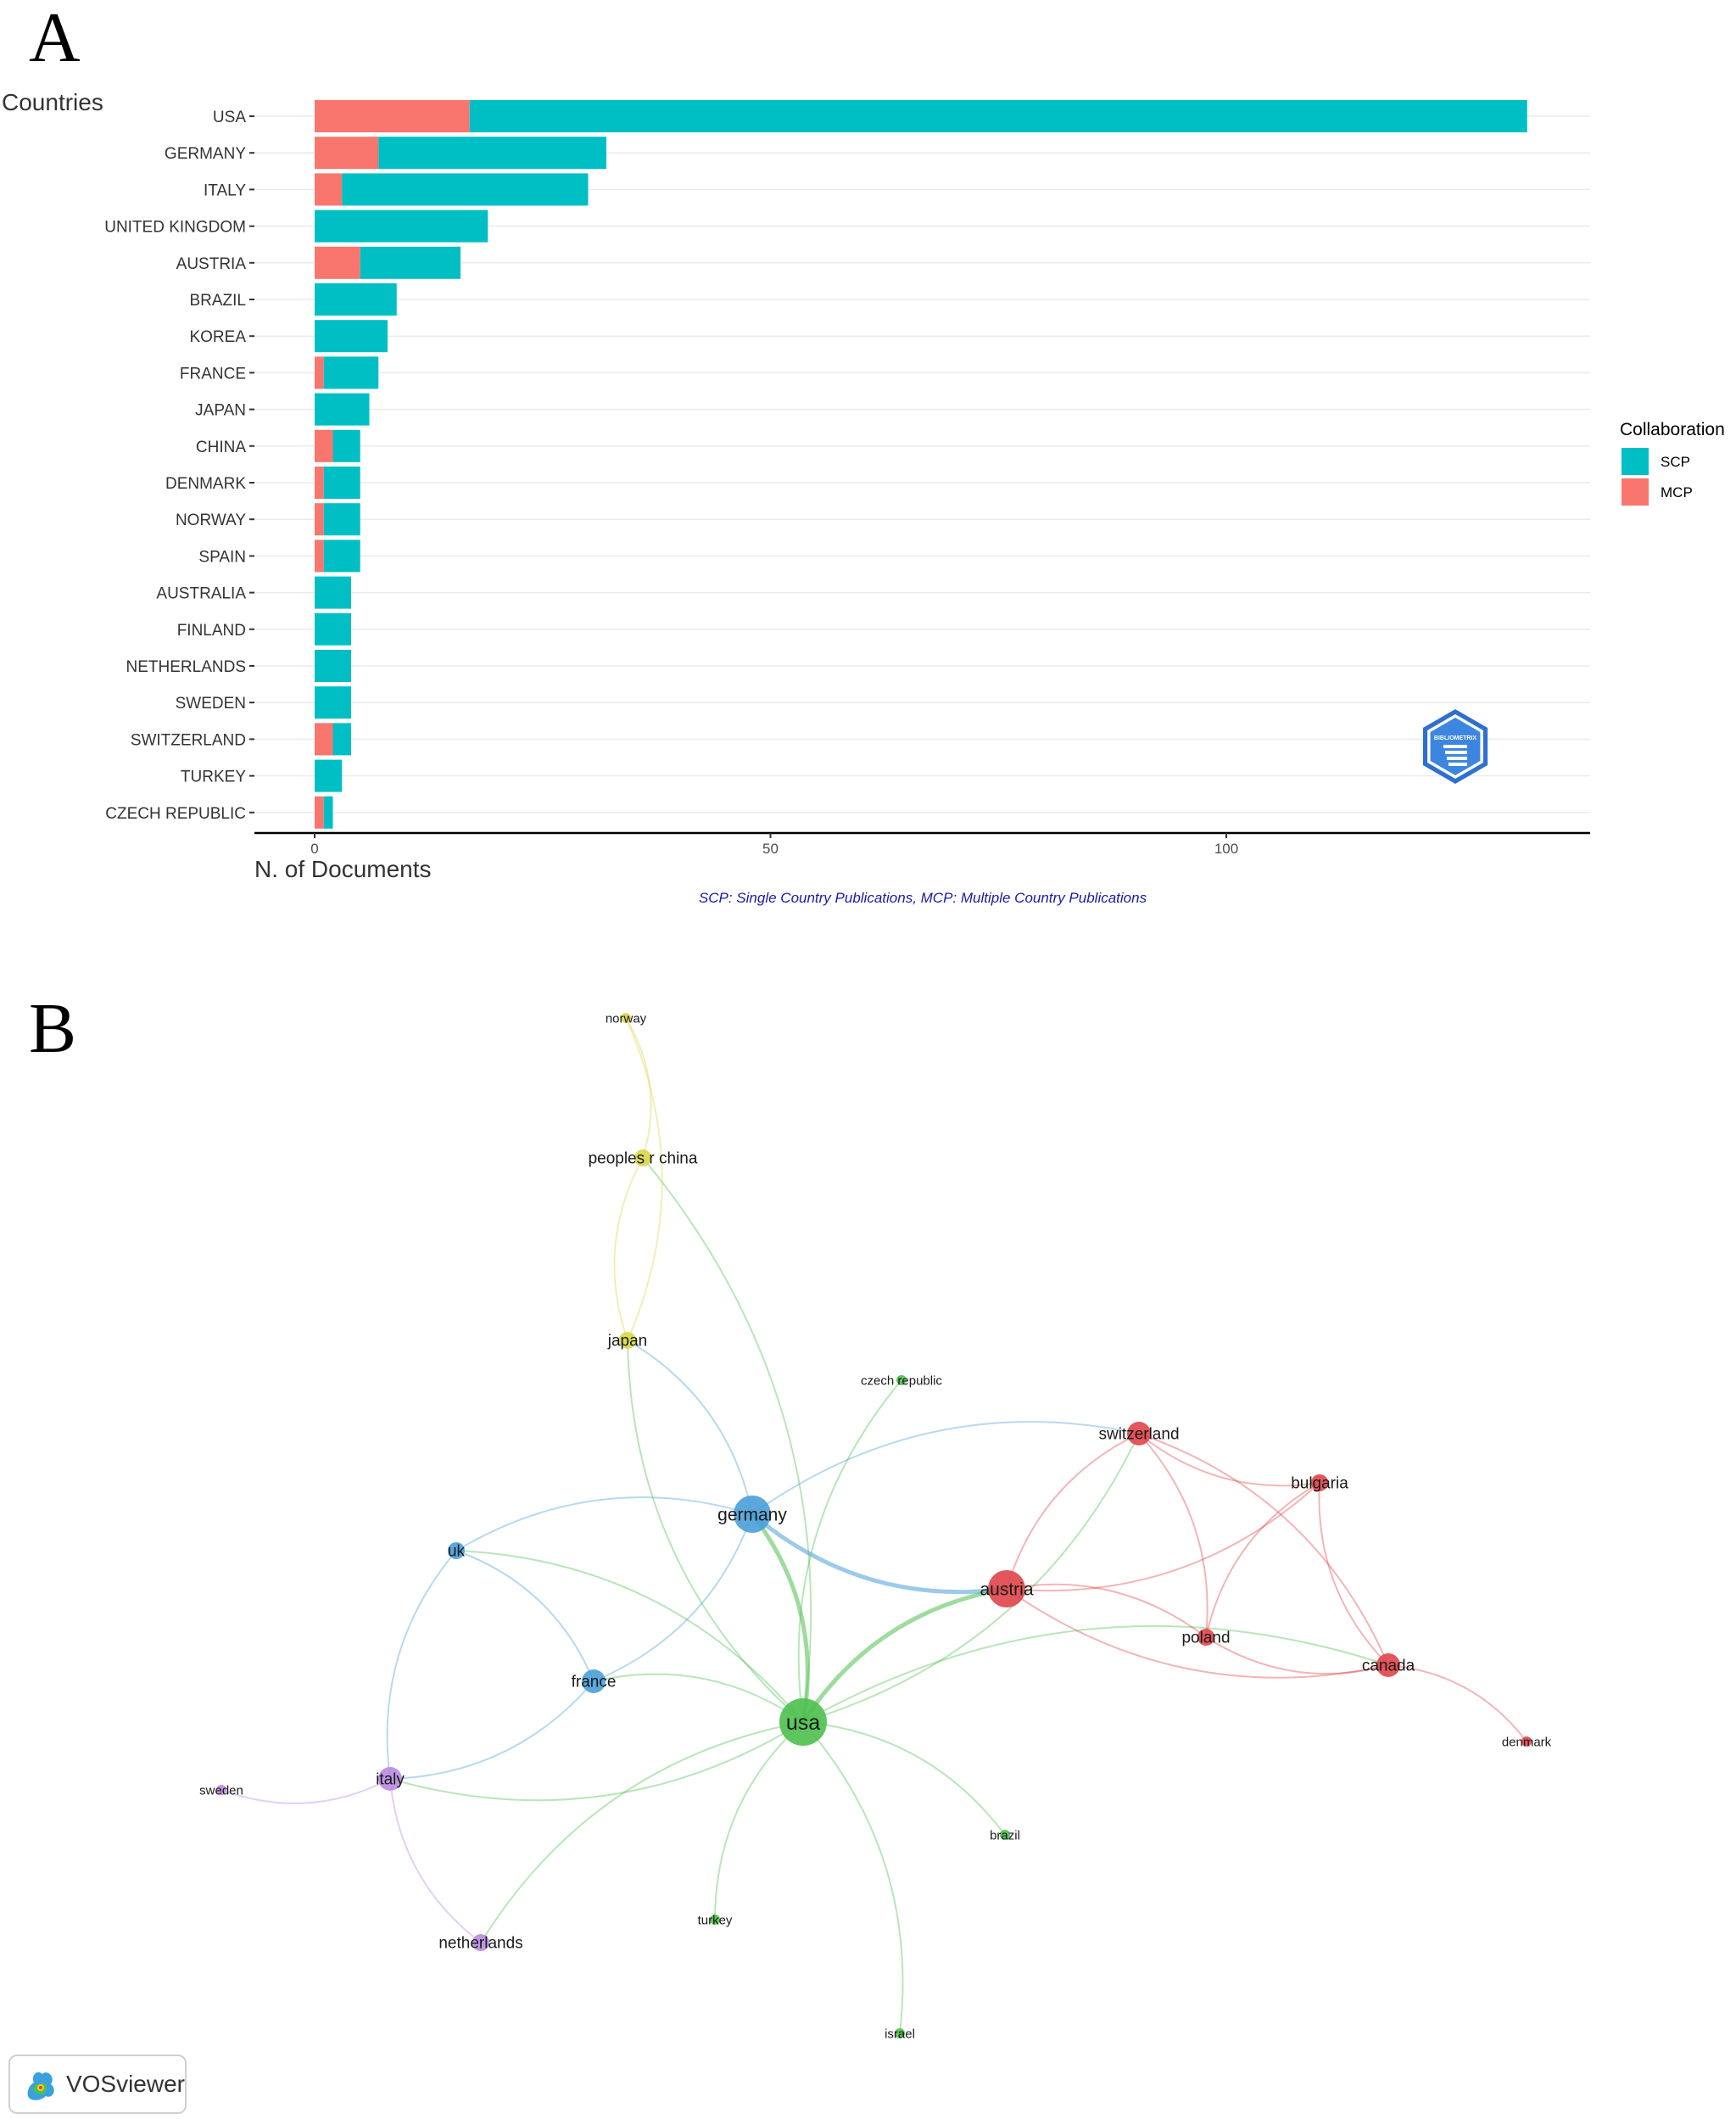  Describe the element at coordinates (201, 594) in the screenshot. I see `category-label: AUSTRALIA` at that location.